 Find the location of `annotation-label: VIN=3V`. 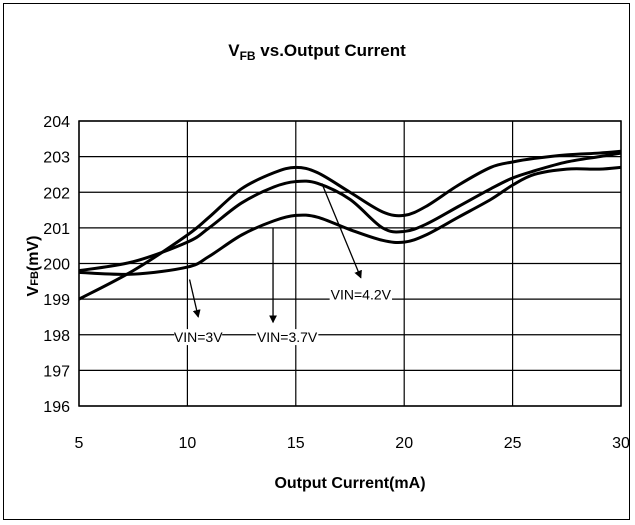

annotation-label: VIN=3V is located at coordinates (198, 337).